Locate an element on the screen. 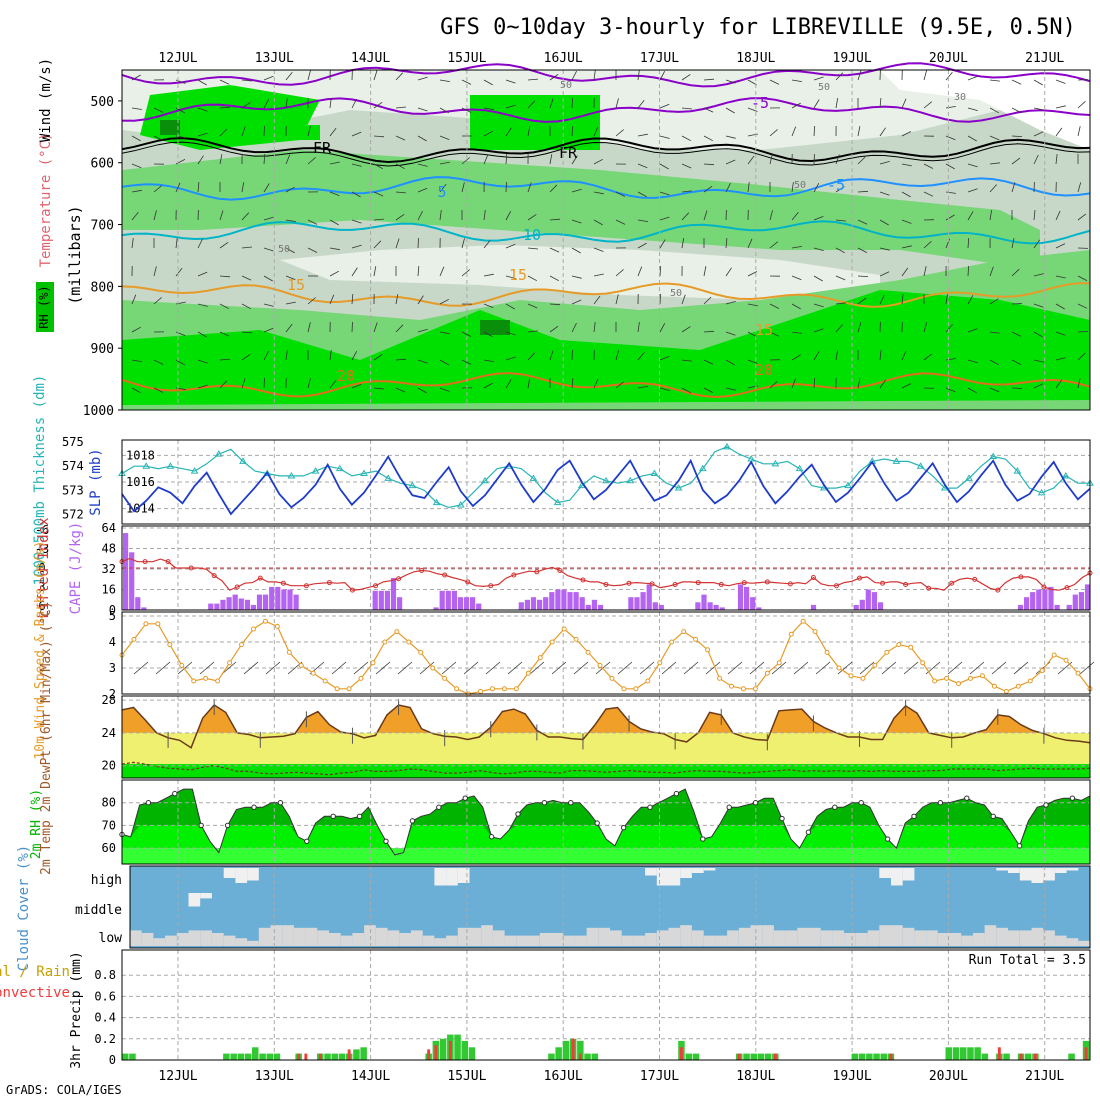 Image resolution: width=1100 pixels, height=1104 pixels. precip-legend-total: tal / Rain is located at coordinates (35, 972).